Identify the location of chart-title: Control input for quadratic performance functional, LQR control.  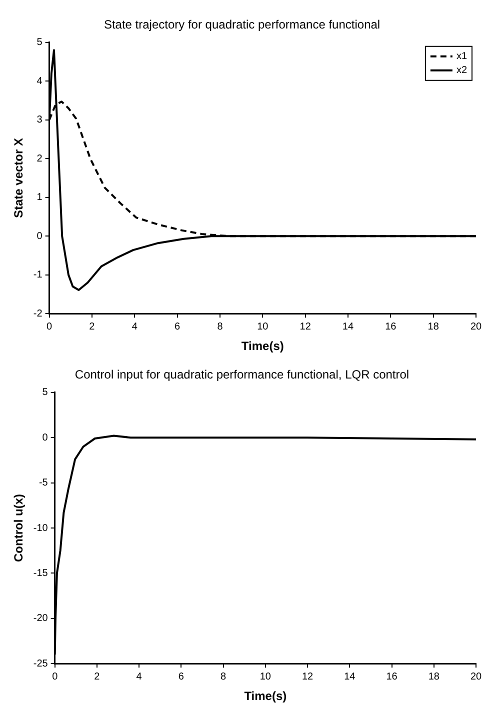
(242, 375).